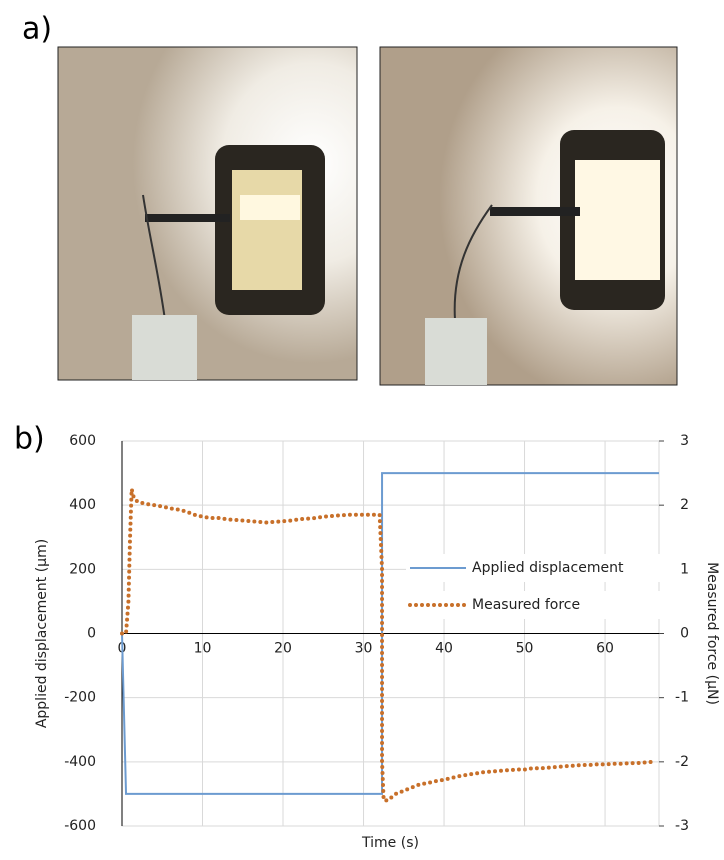  Describe the element at coordinates (548, 568) in the screenshot. I see `legend-entry: Applied displacement` at that location.